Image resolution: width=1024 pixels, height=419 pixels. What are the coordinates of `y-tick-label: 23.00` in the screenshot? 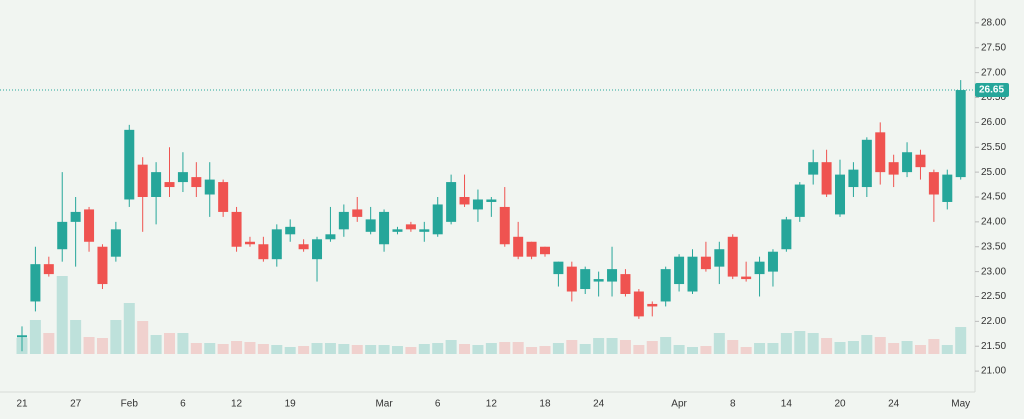 It's located at (993, 271).